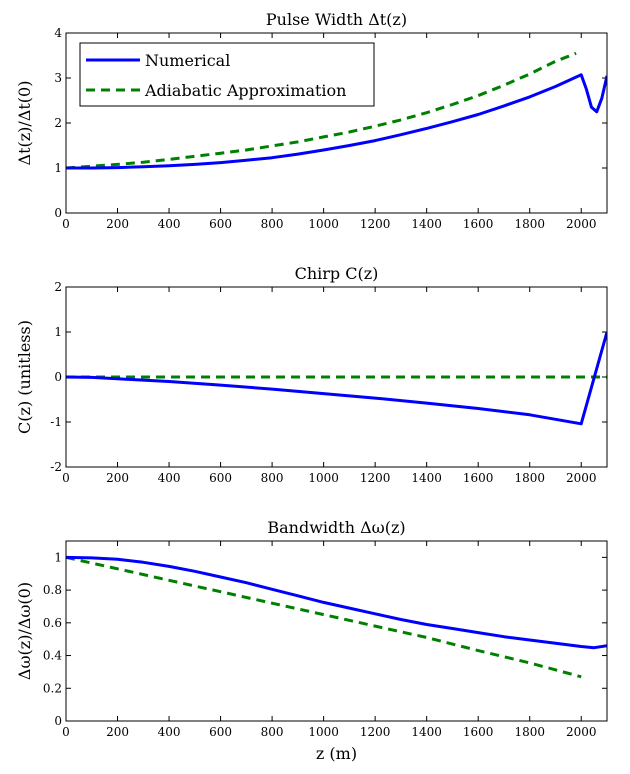 This screenshot has width=630, height=774. I want to click on y-axis-label: C(z) (unitless), so click(24, 377).